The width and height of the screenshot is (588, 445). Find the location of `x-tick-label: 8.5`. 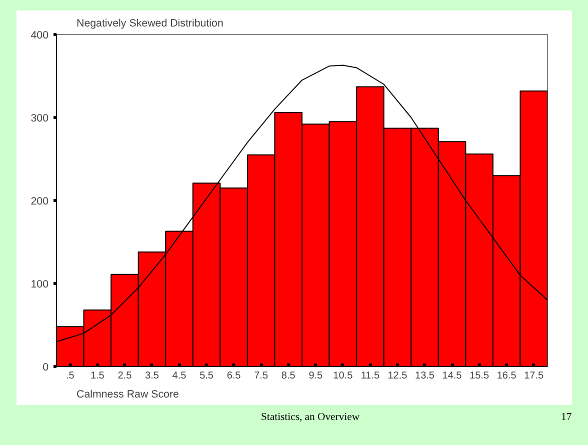

x-tick-label: 8.5 is located at coordinates (288, 376).